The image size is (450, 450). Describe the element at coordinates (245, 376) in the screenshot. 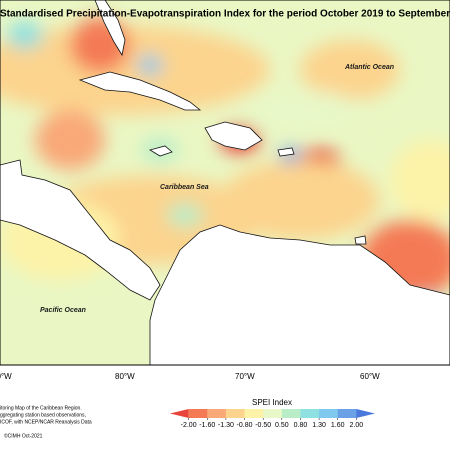

I see `longitude-label: 70°W` at that location.